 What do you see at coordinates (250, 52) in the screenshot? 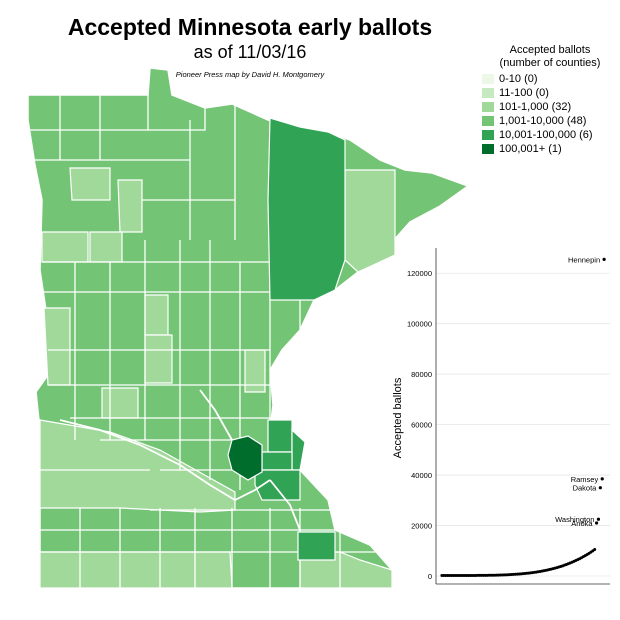
I see `map-subtitle: as of 11/03/16` at bounding box center [250, 52].